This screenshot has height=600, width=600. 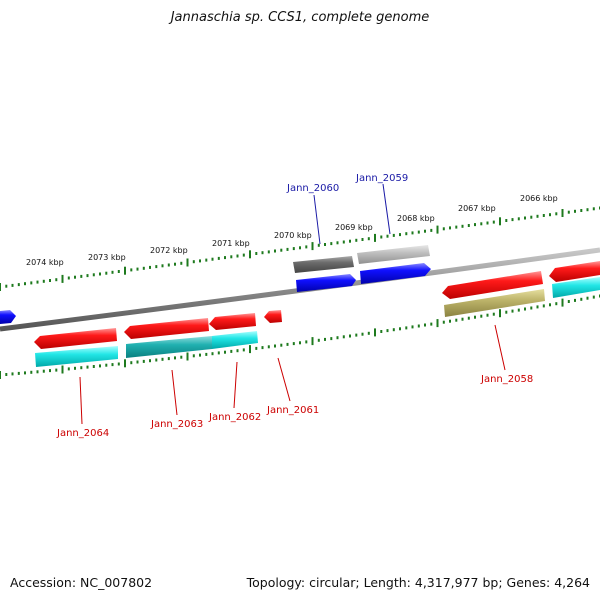 I want to click on gene-jann-2060, so click(x=326, y=283).